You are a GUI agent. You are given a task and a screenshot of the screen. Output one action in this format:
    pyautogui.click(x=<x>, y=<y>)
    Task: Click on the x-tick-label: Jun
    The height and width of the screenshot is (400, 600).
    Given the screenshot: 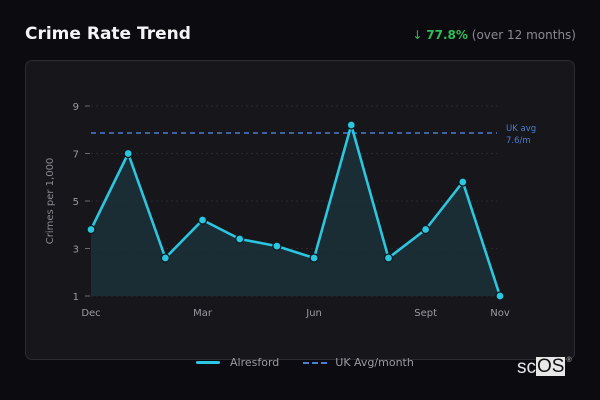 What is the action you would take?
    pyautogui.click(x=313, y=313)
    